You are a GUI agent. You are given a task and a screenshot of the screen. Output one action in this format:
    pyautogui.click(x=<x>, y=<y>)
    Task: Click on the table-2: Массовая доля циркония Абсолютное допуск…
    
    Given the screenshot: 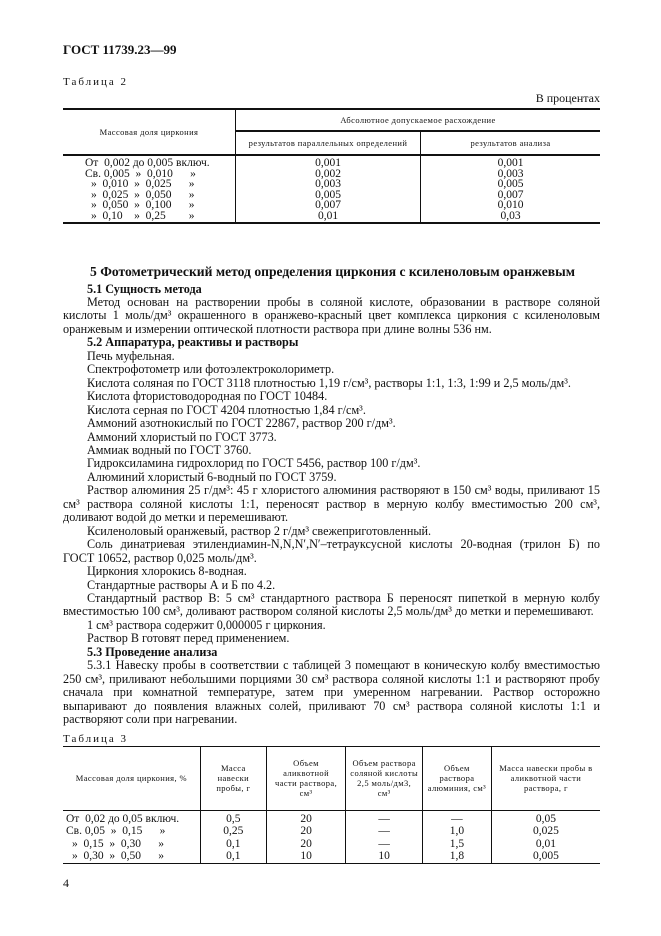 What is the action you would take?
    pyautogui.click(x=331, y=166)
    